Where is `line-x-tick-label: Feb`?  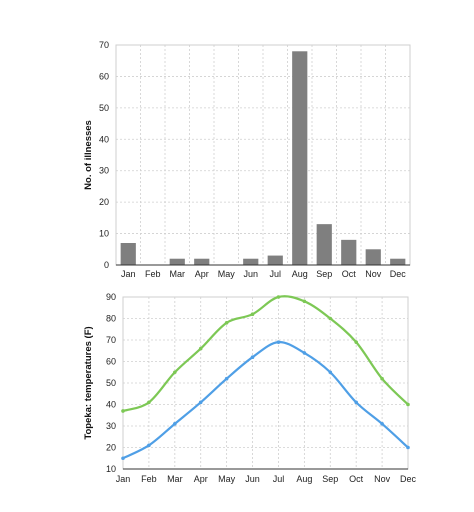
line-x-tick-label: Feb is located at coordinates (149, 479).